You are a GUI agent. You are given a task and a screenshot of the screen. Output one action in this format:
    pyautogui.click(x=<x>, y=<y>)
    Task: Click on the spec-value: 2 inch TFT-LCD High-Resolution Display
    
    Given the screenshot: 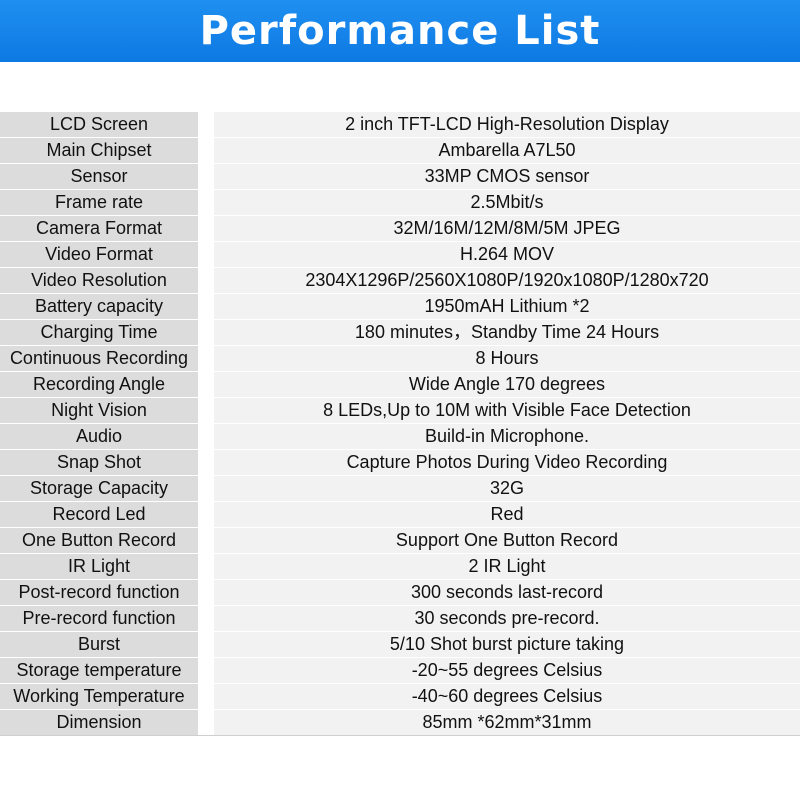 What is the action you would take?
    pyautogui.click(x=507, y=125)
    